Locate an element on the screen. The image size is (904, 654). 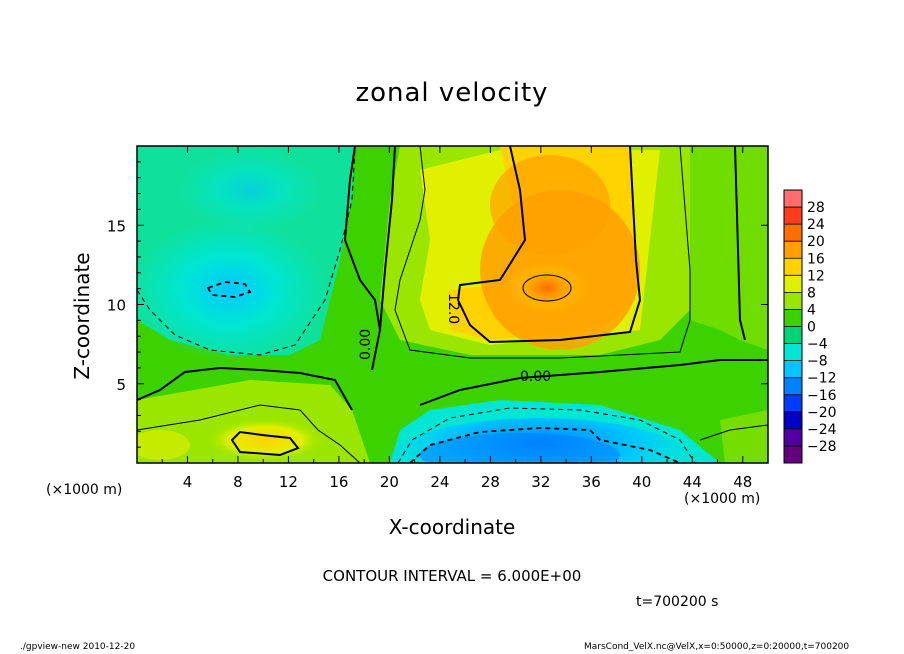
colorbar-tick-label: −12 is located at coordinates (822, 379).